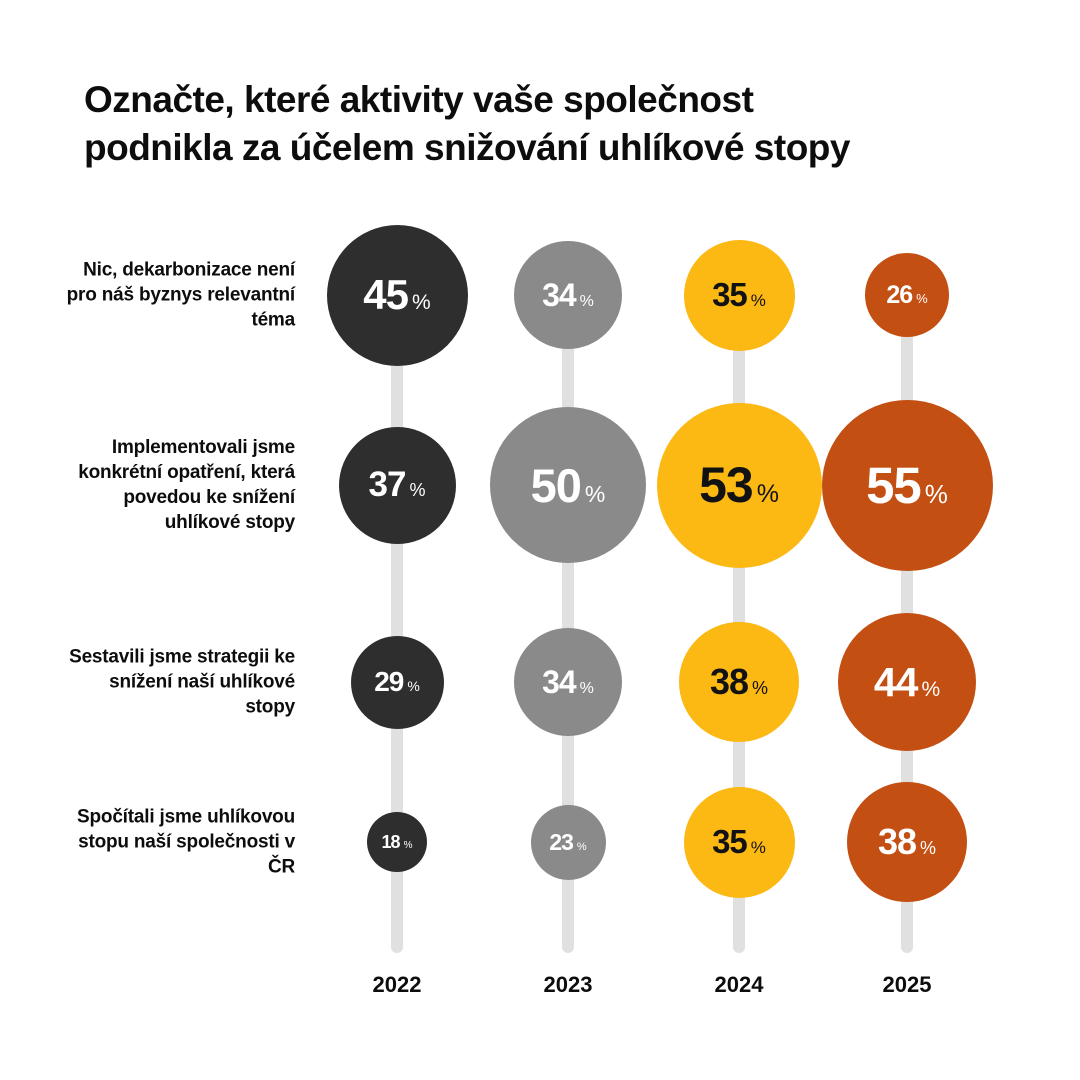  What do you see at coordinates (907, 984) in the screenshot?
I see `year-label-2025: 2025` at bounding box center [907, 984].